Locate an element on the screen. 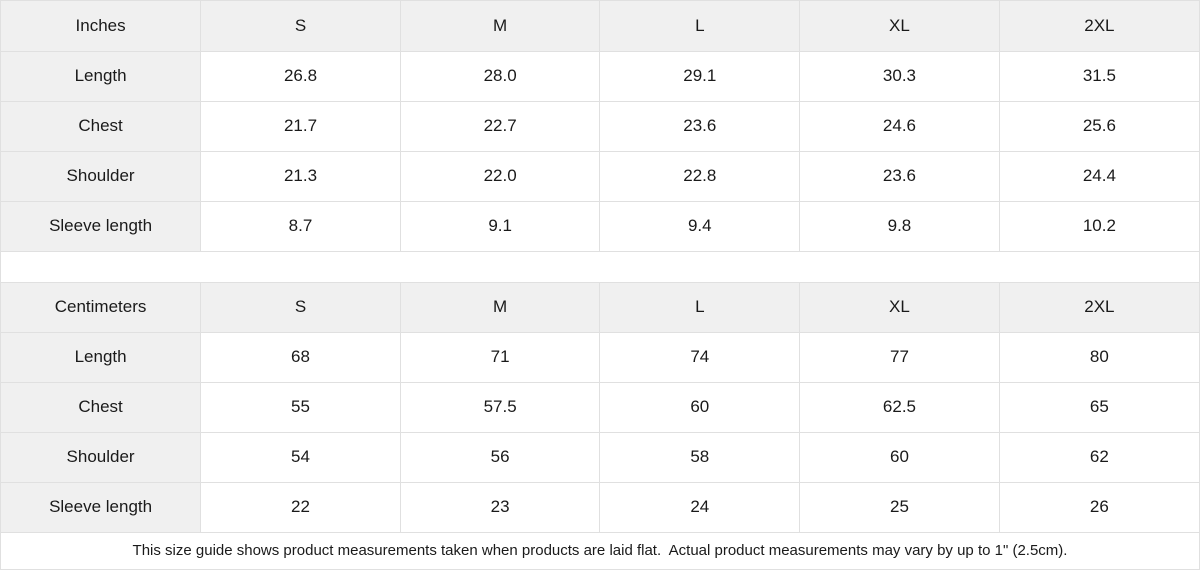  measurement-value-cell: 80 is located at coordinates (1099, 357).